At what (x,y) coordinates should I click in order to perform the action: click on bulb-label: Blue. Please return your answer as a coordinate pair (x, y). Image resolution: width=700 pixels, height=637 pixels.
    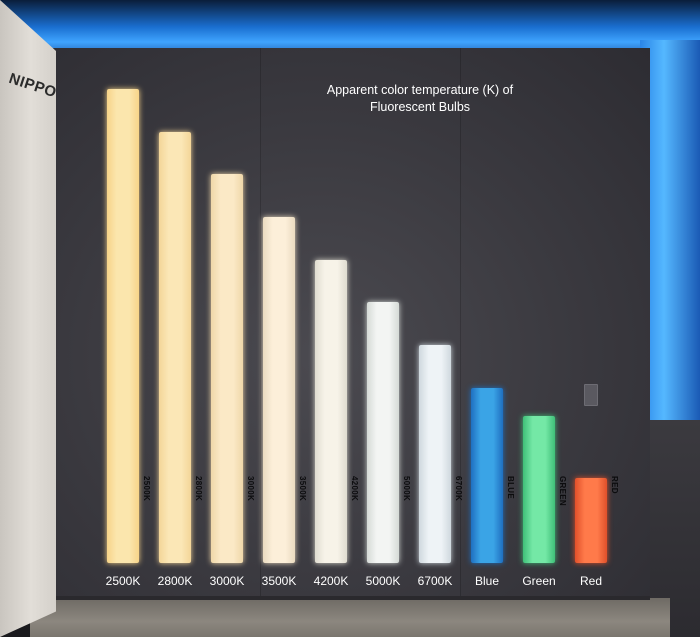
    Looking at the image, I should click on (487, 581).